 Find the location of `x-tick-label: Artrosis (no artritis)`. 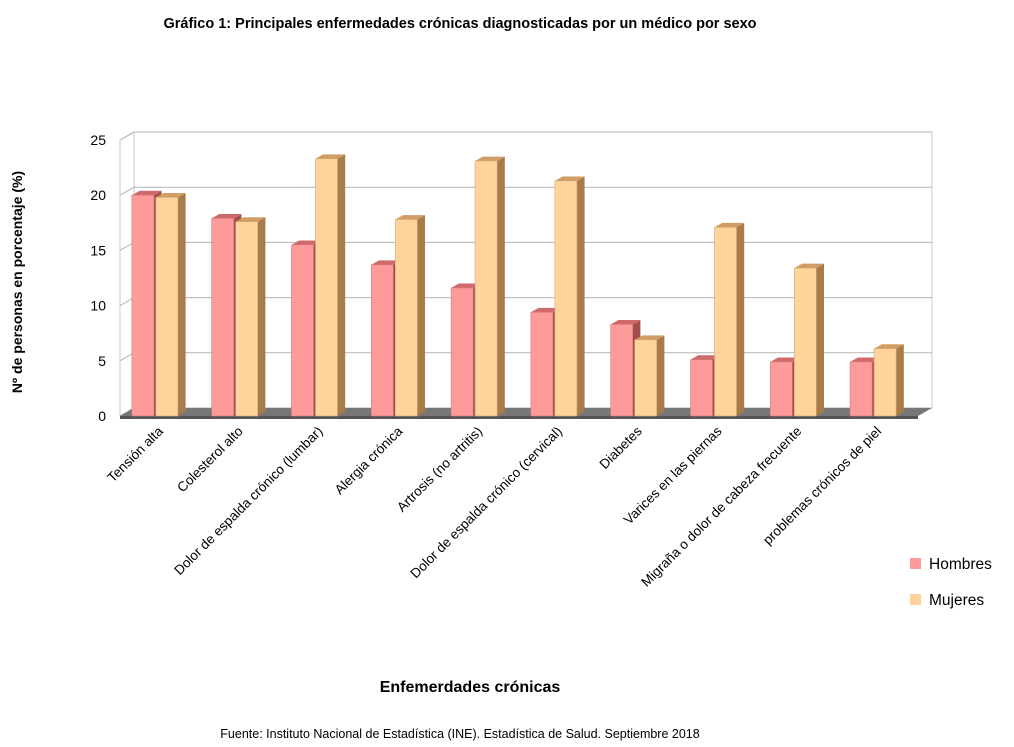

x-tick-label: Artrosis (no artritis) is located at coordinates (439, 469).